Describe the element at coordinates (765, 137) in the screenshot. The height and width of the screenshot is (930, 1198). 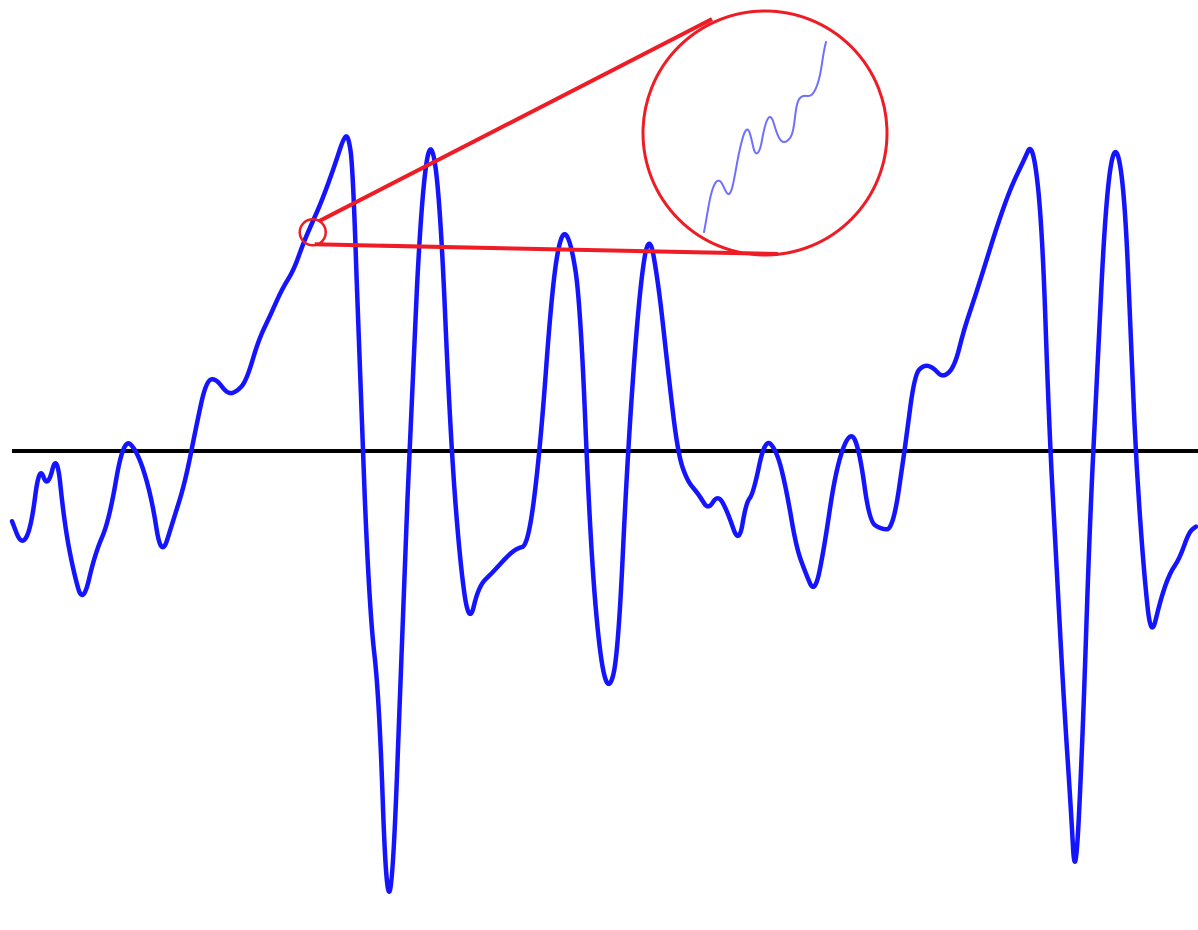
I see `zoom-inset-signal` at that location.